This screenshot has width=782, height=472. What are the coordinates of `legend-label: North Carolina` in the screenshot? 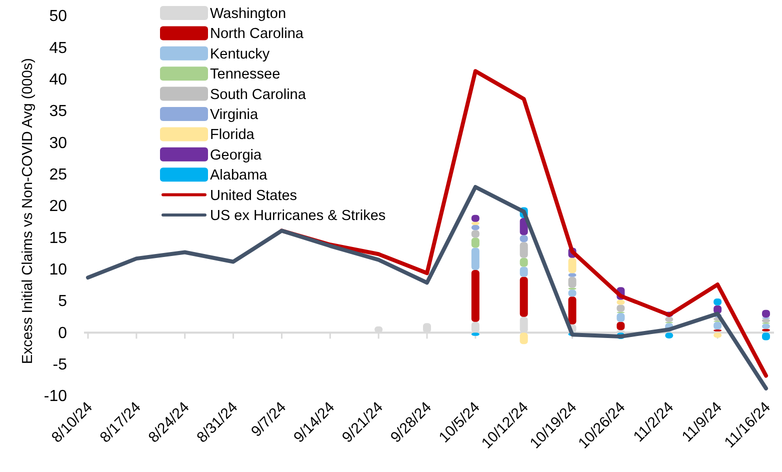 It's located at (257, 34).